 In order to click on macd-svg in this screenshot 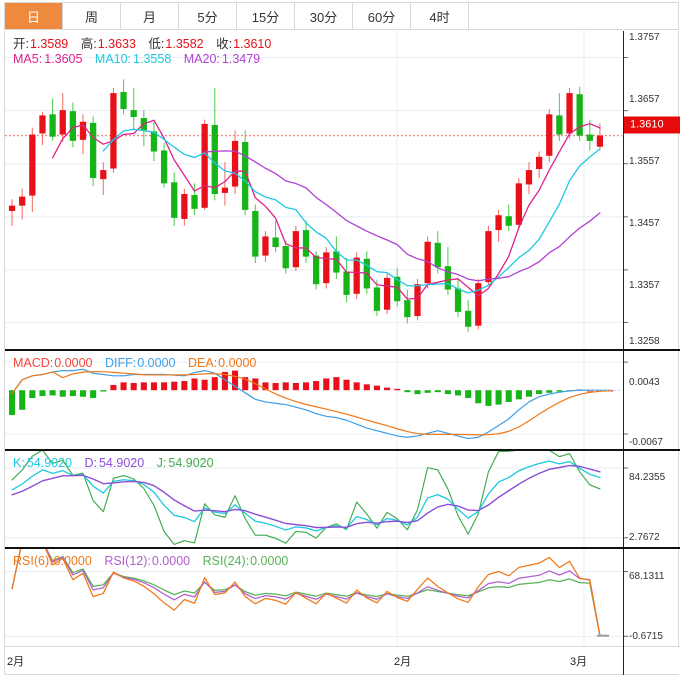, I will do `click(313, 400)`.